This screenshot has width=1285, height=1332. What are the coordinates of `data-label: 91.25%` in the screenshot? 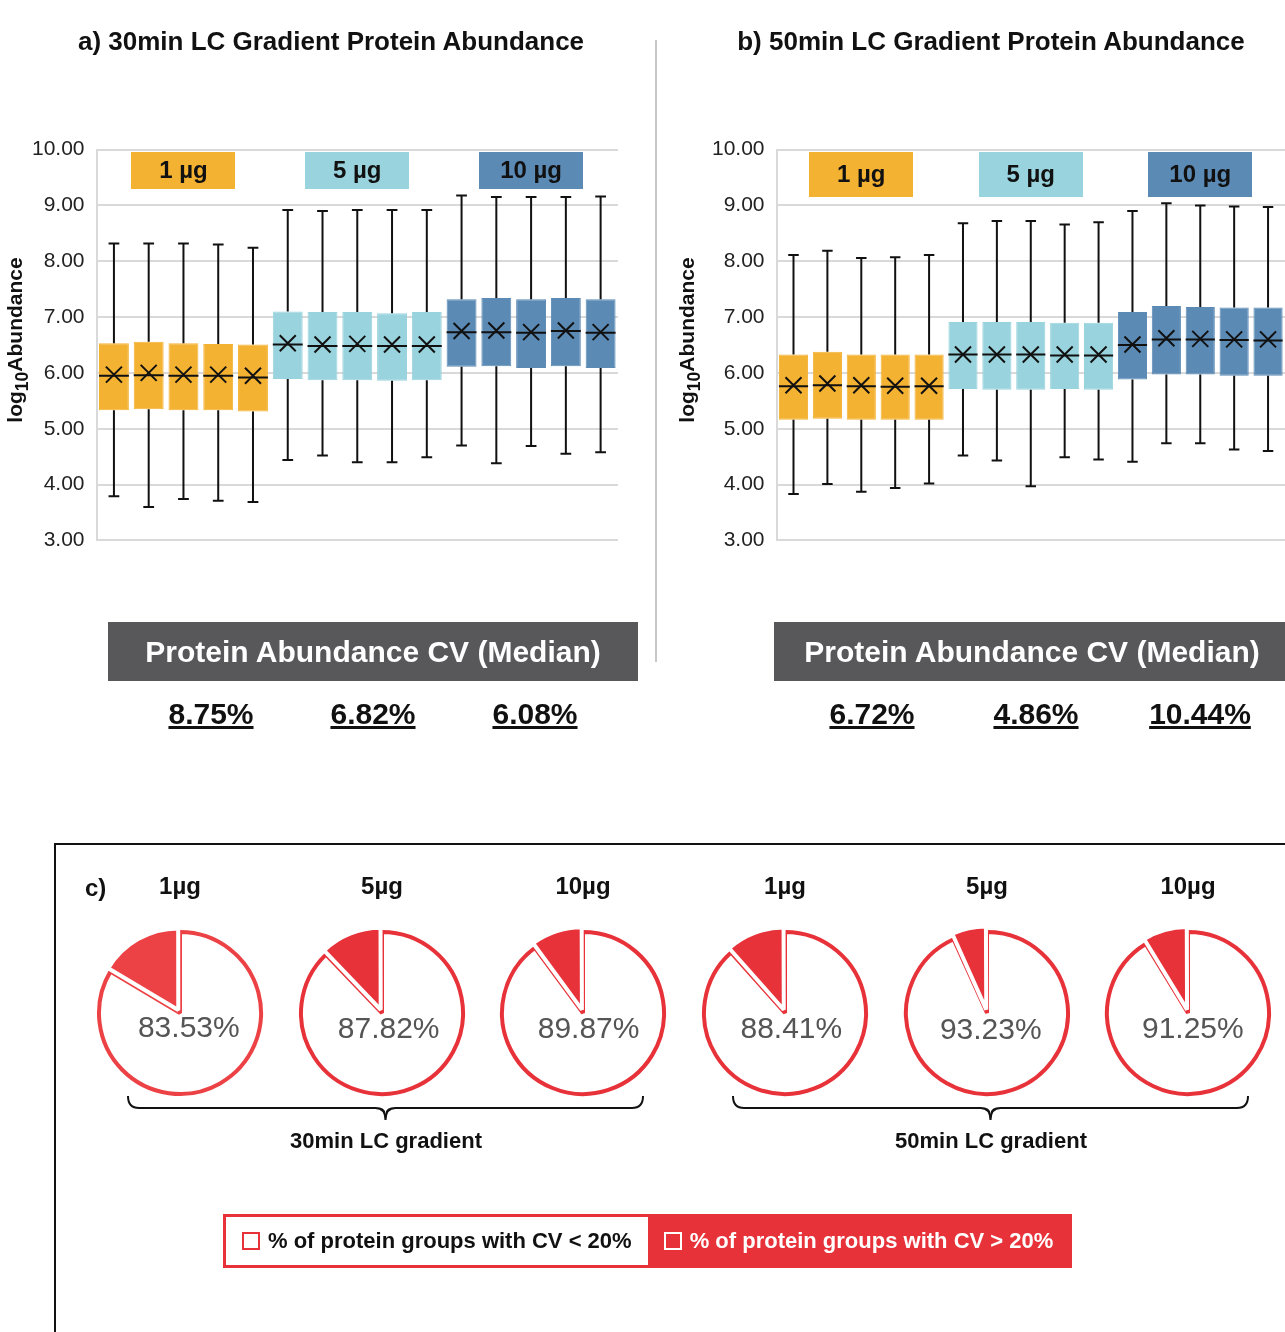 It's located at (1192, 1028).